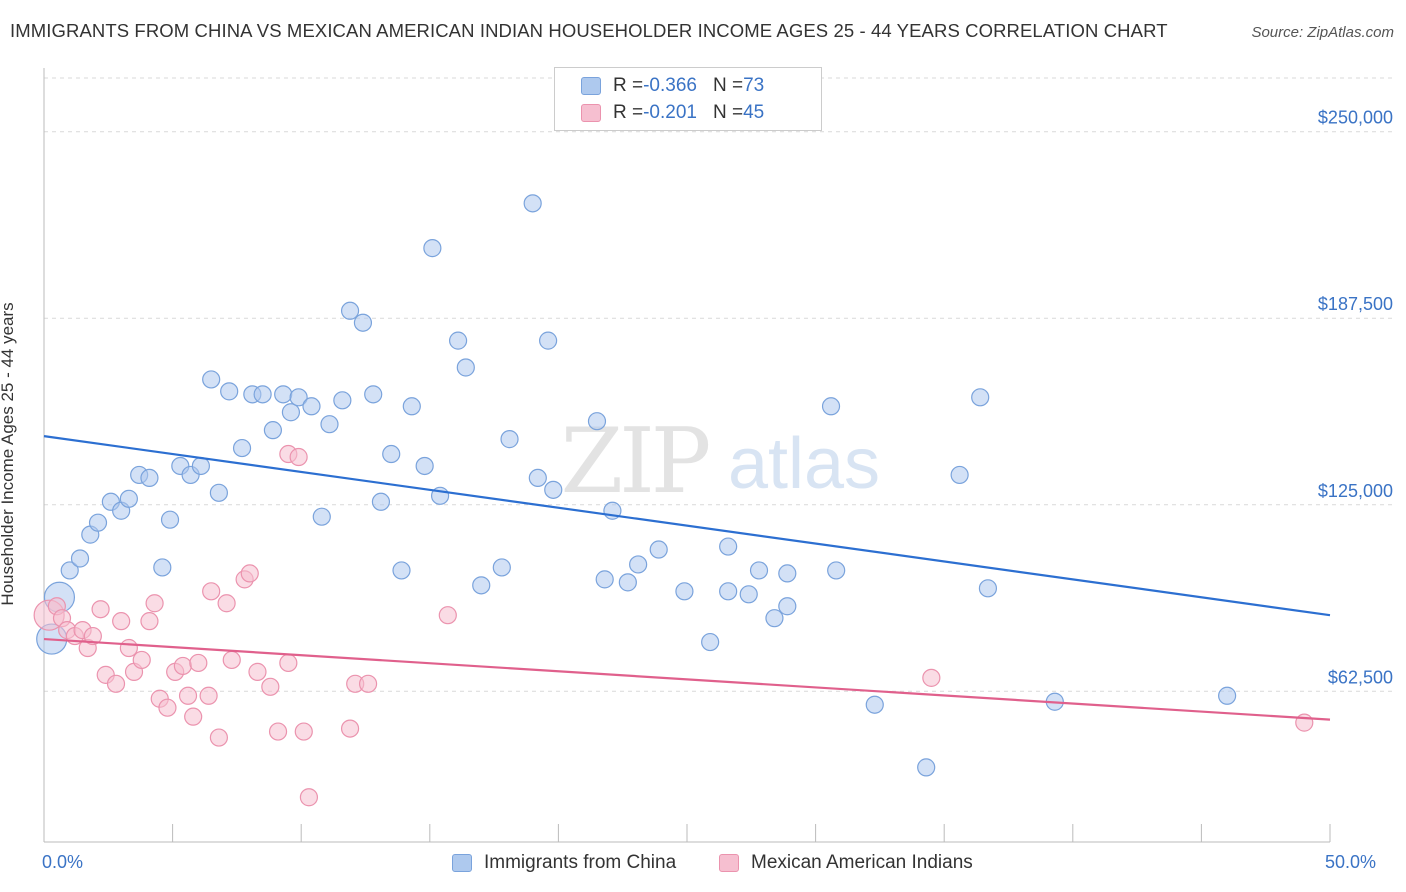  I want to click on stats-legend: R = -0.366 N = 73 R = -0.201 N = 45, so click(688, 99).